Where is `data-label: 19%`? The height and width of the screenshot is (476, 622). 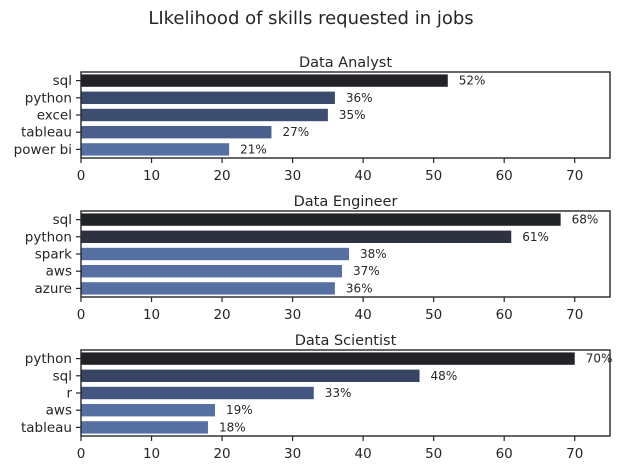
data-label: 19% is located at coordinates (239, 410).